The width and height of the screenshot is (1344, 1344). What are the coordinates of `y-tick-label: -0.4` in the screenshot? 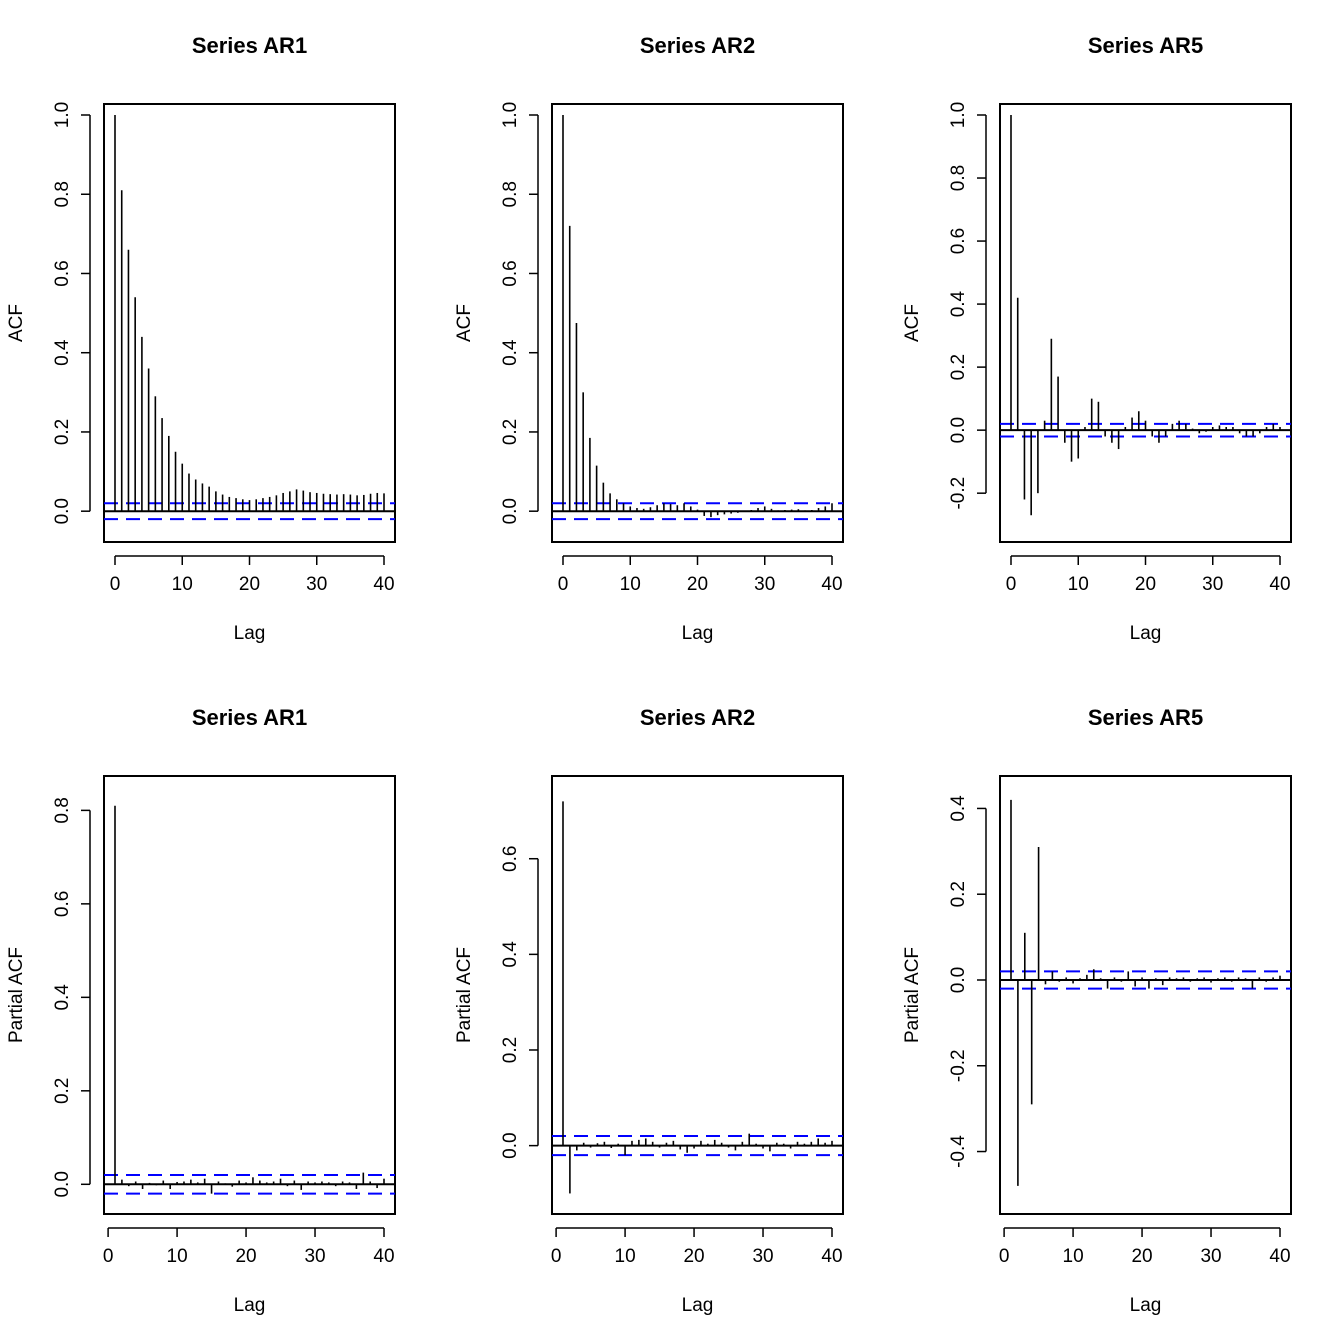 It's located at (958, 1151).